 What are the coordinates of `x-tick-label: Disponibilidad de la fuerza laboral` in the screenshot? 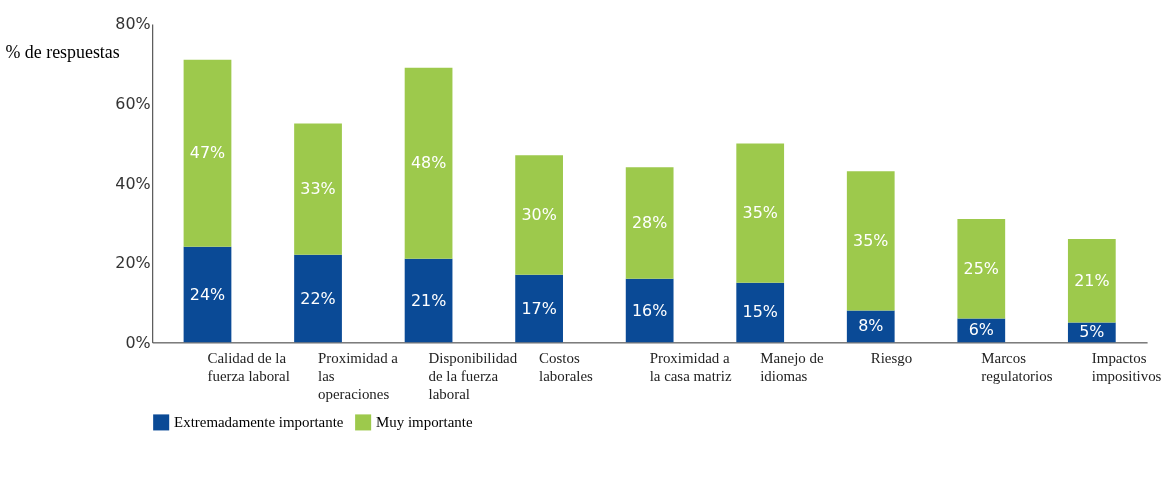 It's located at (473, 375).